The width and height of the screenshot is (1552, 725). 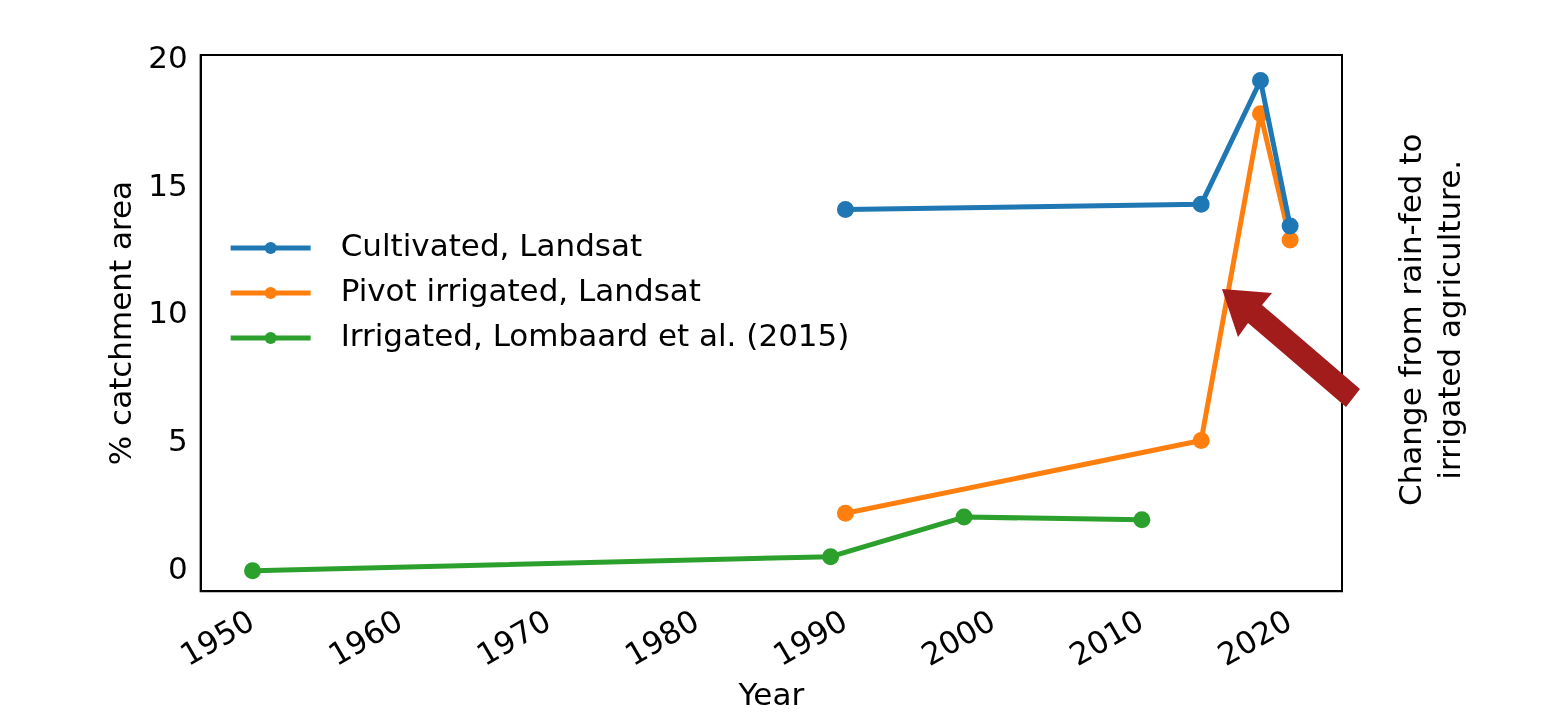 What do you see at coordinates (168, 57) in the screenshot?
I see `y-tick-label: 20` at bounding box center [168, 57].